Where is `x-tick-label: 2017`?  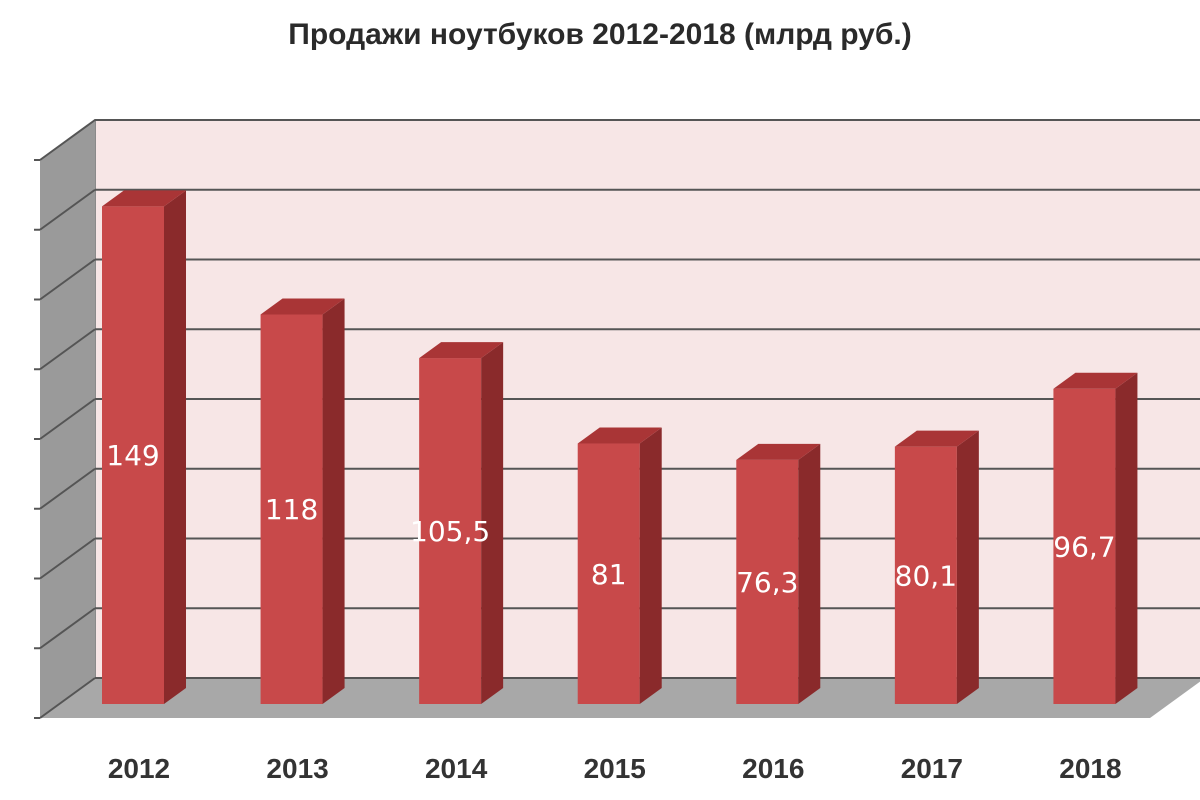
x-tick-label: 2017 is located at coordinates (932, 768).